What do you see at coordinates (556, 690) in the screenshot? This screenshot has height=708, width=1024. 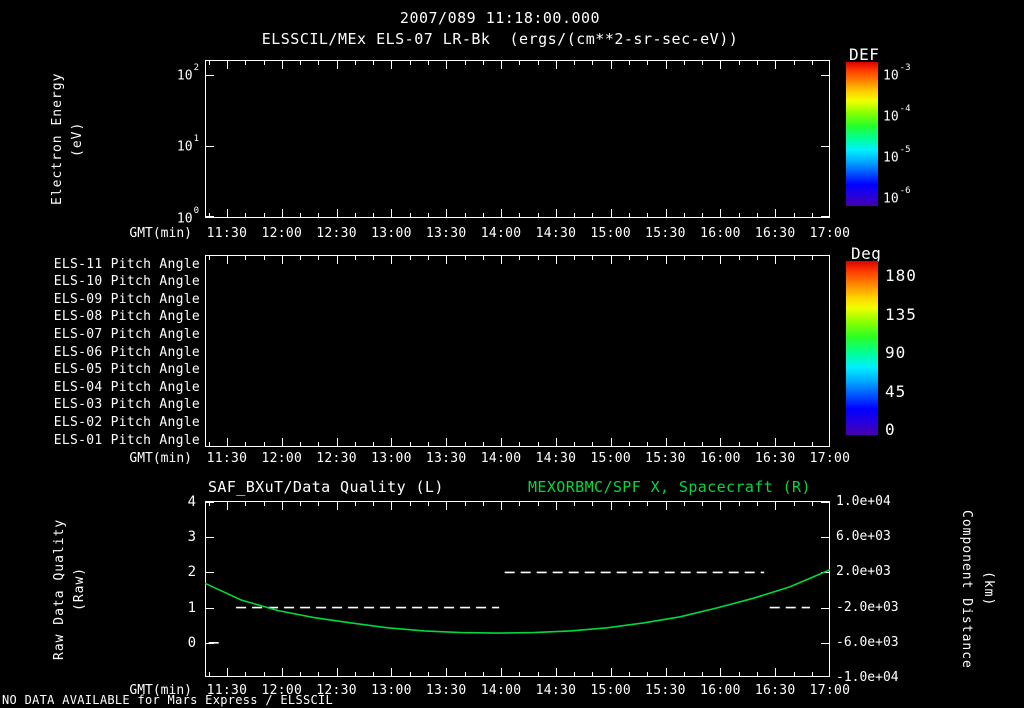 I see `x-tick-label: 14:30` at bounding box center [556, 690].